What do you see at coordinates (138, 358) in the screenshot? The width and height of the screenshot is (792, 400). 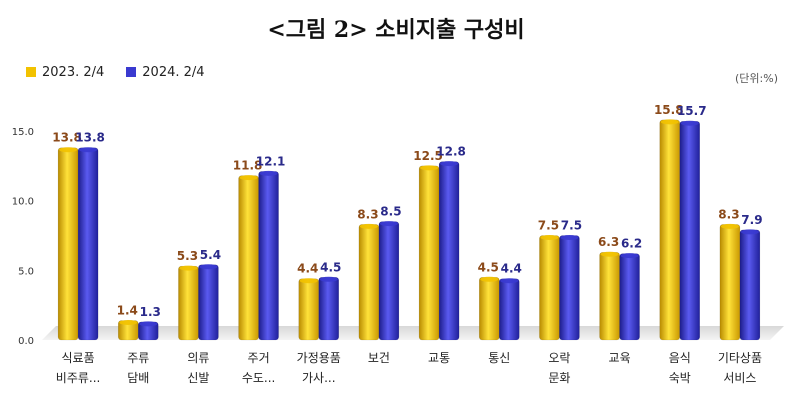 I see `x-category-label: 주류` at bounding box center [138, 358].